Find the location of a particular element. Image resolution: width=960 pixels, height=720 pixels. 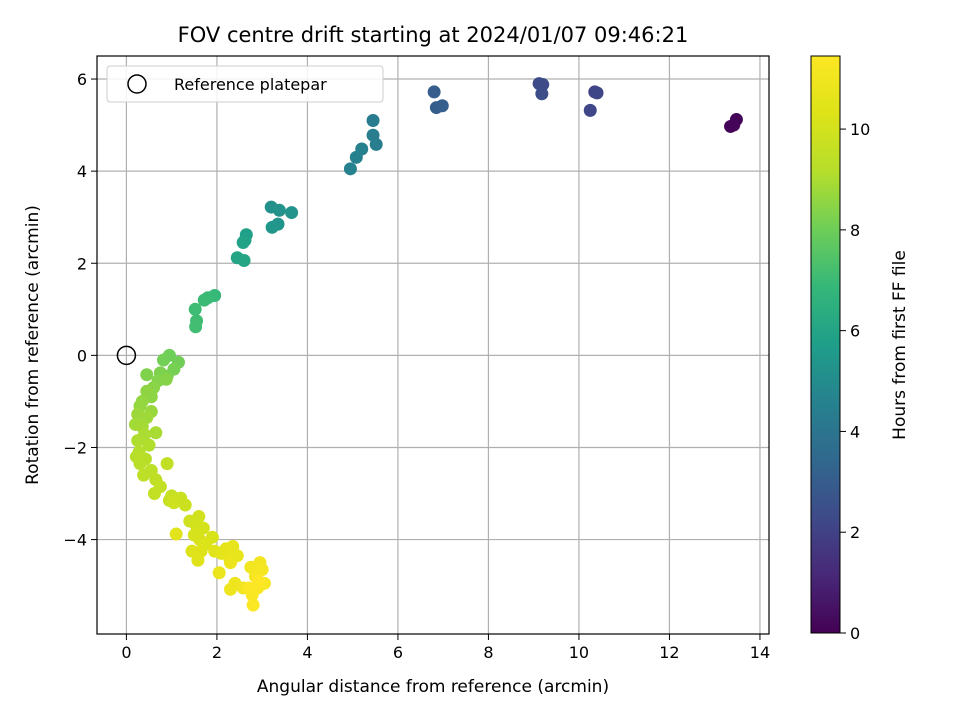

colorbar-tick-label: 10 is located at coordinates (860, 129).